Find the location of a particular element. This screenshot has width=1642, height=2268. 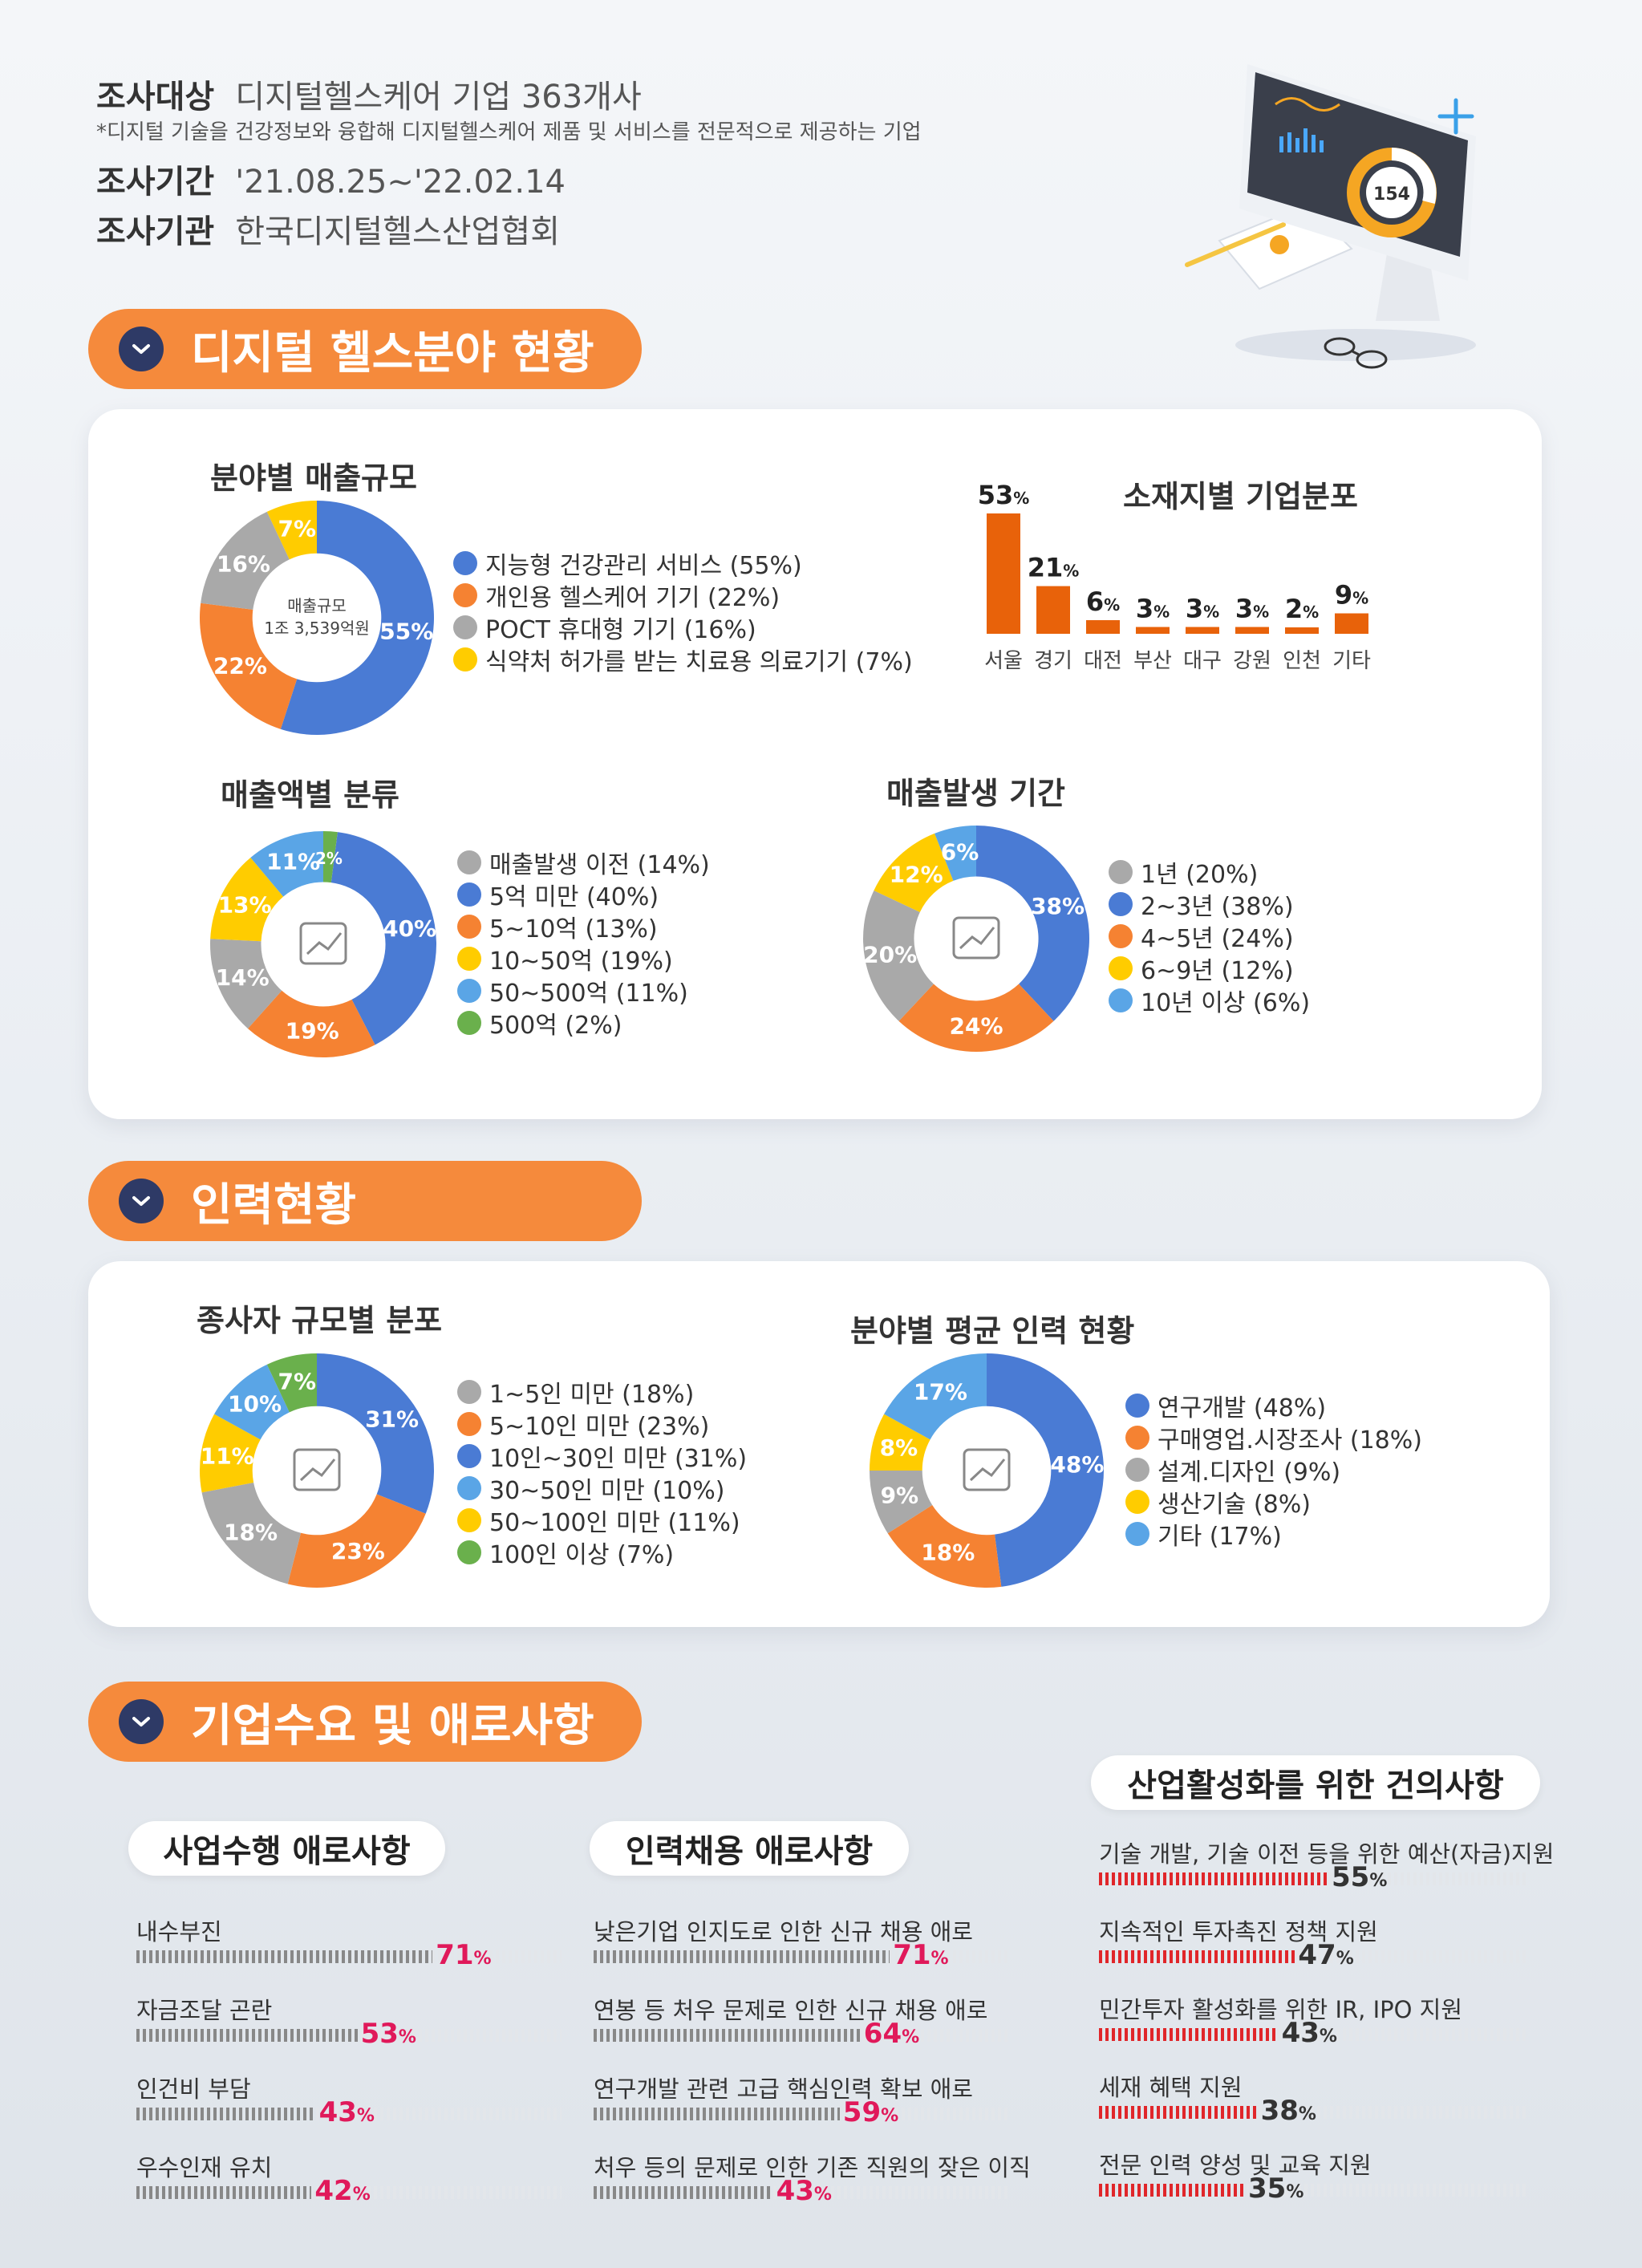

section-header-digital-health: 디지털 헬스분야 현황 is located at coordinates (365, 349).